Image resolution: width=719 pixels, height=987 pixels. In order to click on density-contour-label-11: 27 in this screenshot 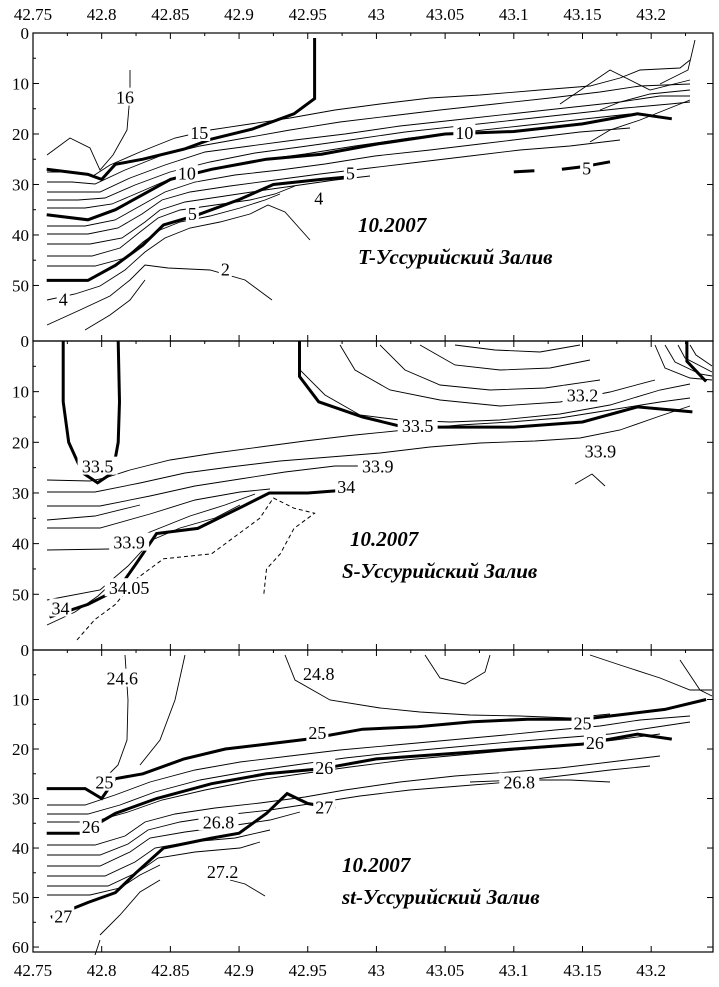, I will do `click(63, 916)`.